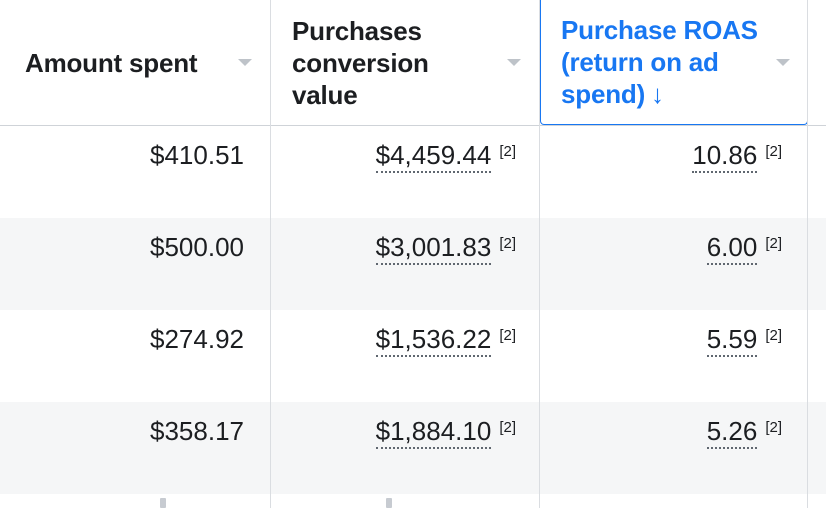 This screenshot has width=826, height=508. What do you see at coordinates (197, 155) in the screenshot?
I see `amount-spent-value: $410.51` at bounding box center [197, 155].